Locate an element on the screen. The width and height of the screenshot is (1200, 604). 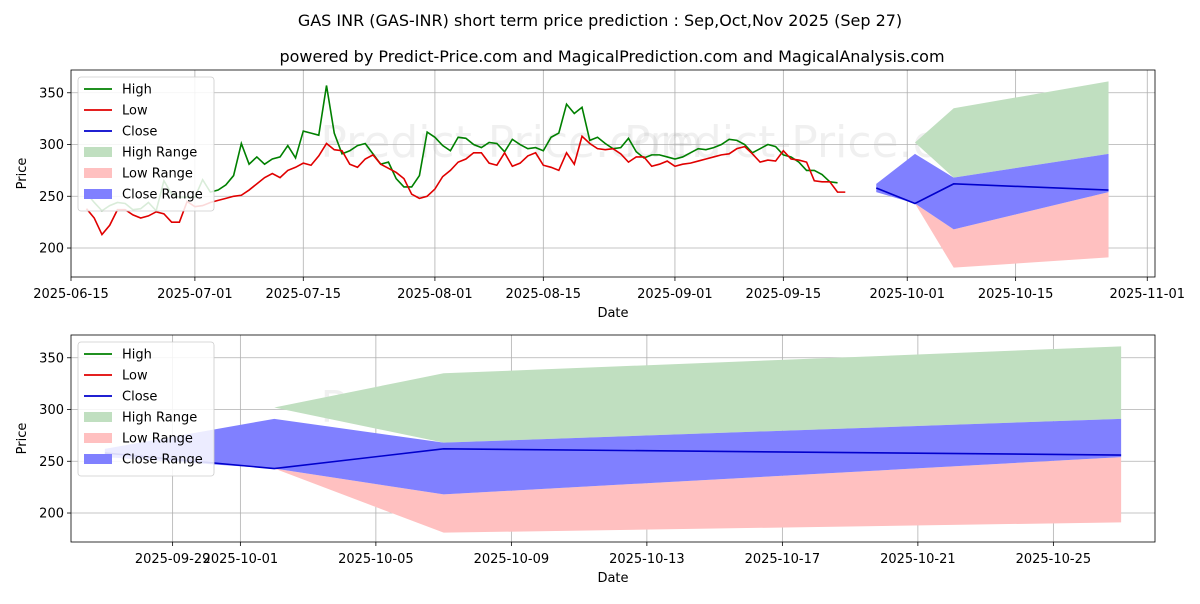
x-tick-label: 2025-10-17 is located at coordinates (783, 559).